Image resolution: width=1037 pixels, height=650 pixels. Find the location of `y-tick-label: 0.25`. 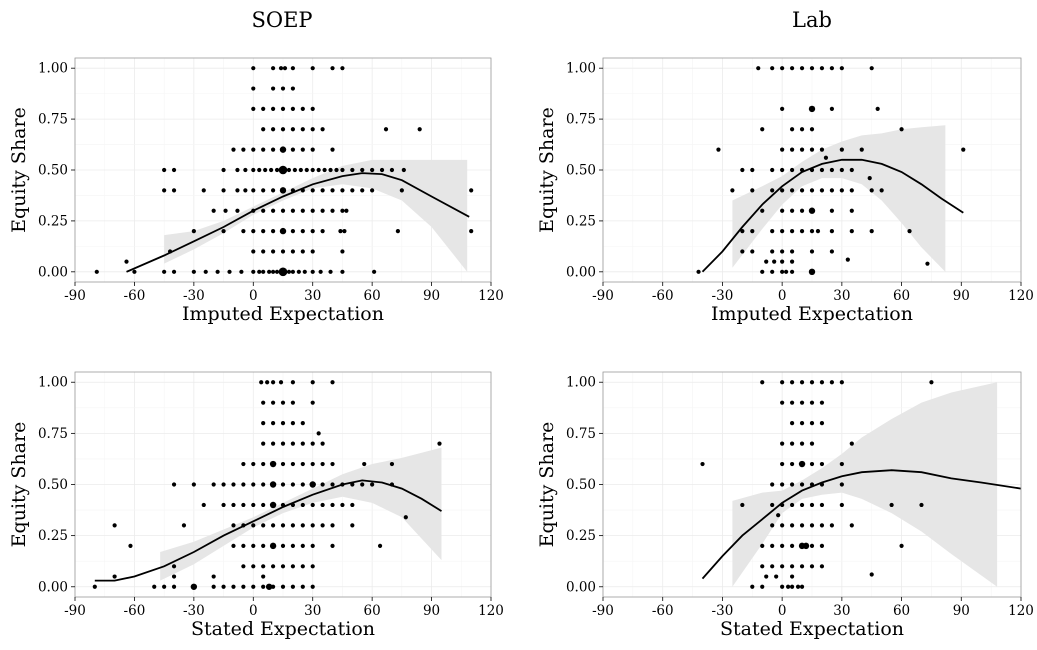

y-tick-label: 0.25 is located at coordinates (53, 221).